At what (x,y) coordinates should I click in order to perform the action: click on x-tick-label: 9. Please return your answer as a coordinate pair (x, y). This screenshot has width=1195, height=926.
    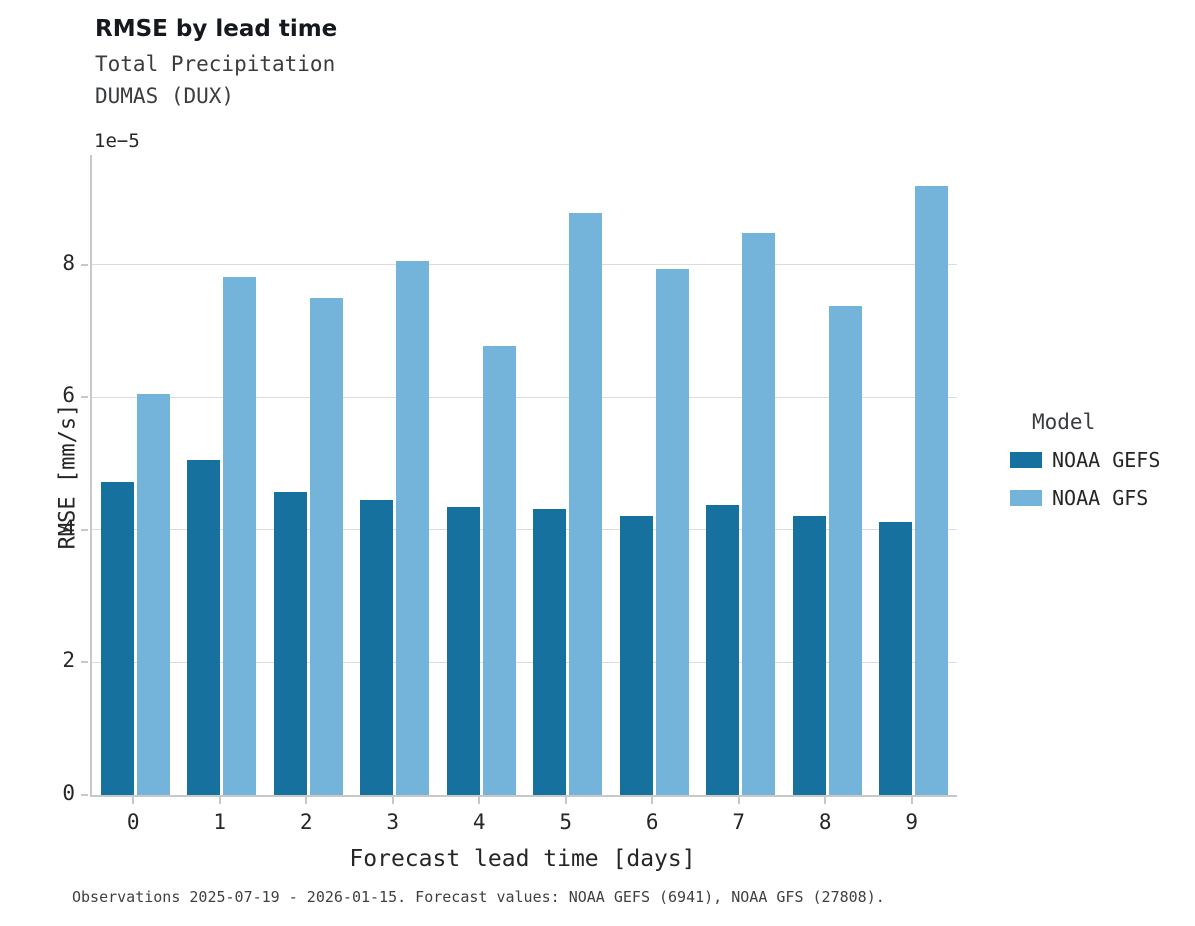
    Looking at the image, I should click on (912, 822).